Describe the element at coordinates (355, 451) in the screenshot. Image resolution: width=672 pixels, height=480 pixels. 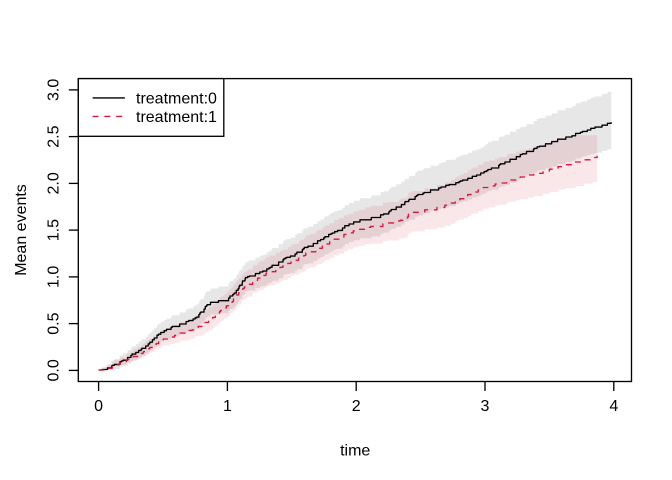
I see `svg-text: time` at that location.